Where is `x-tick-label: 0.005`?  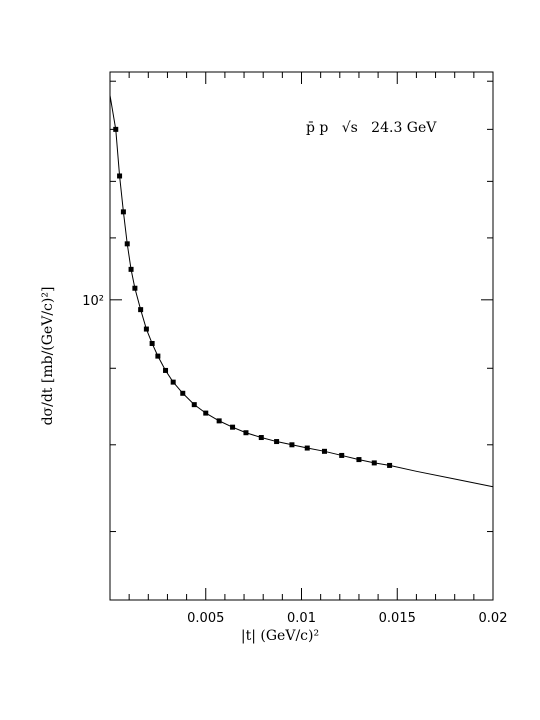
x-tick-label: 0.005 is located at coordinates (205, 618).